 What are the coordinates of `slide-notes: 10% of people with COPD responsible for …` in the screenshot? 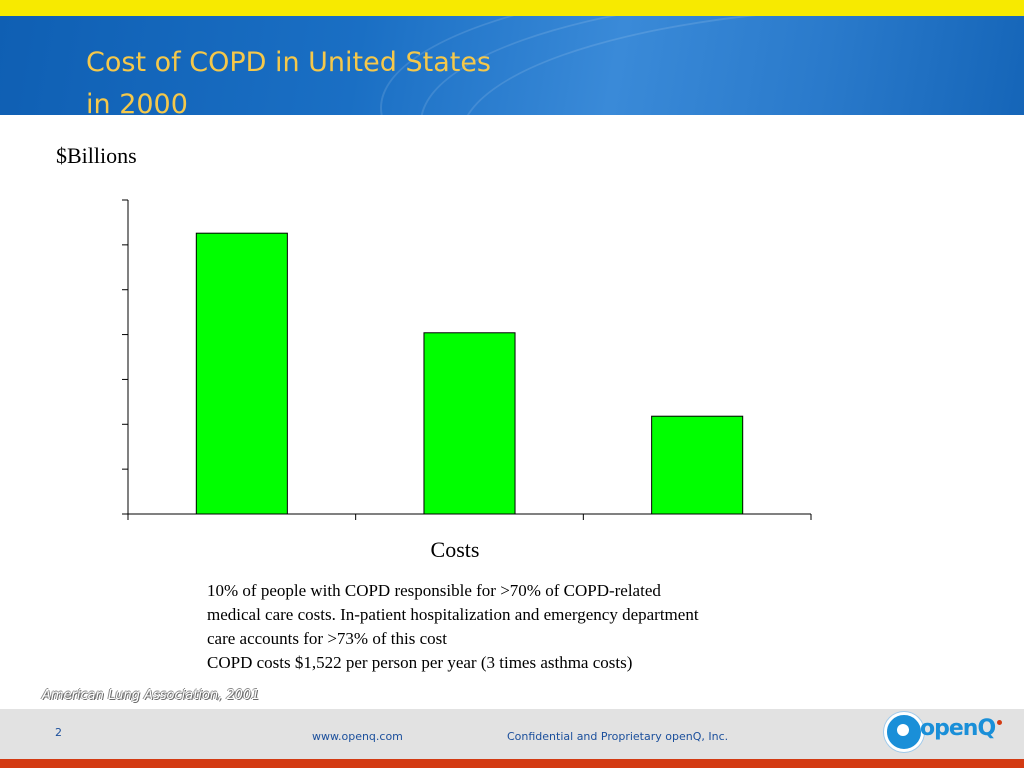 It's located at (507, 627).